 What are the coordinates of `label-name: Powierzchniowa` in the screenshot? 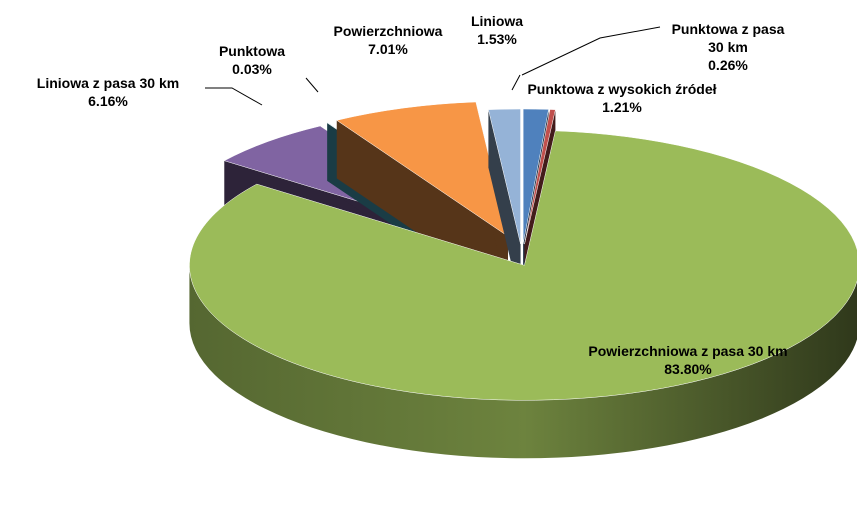 It's located at (388, 31).